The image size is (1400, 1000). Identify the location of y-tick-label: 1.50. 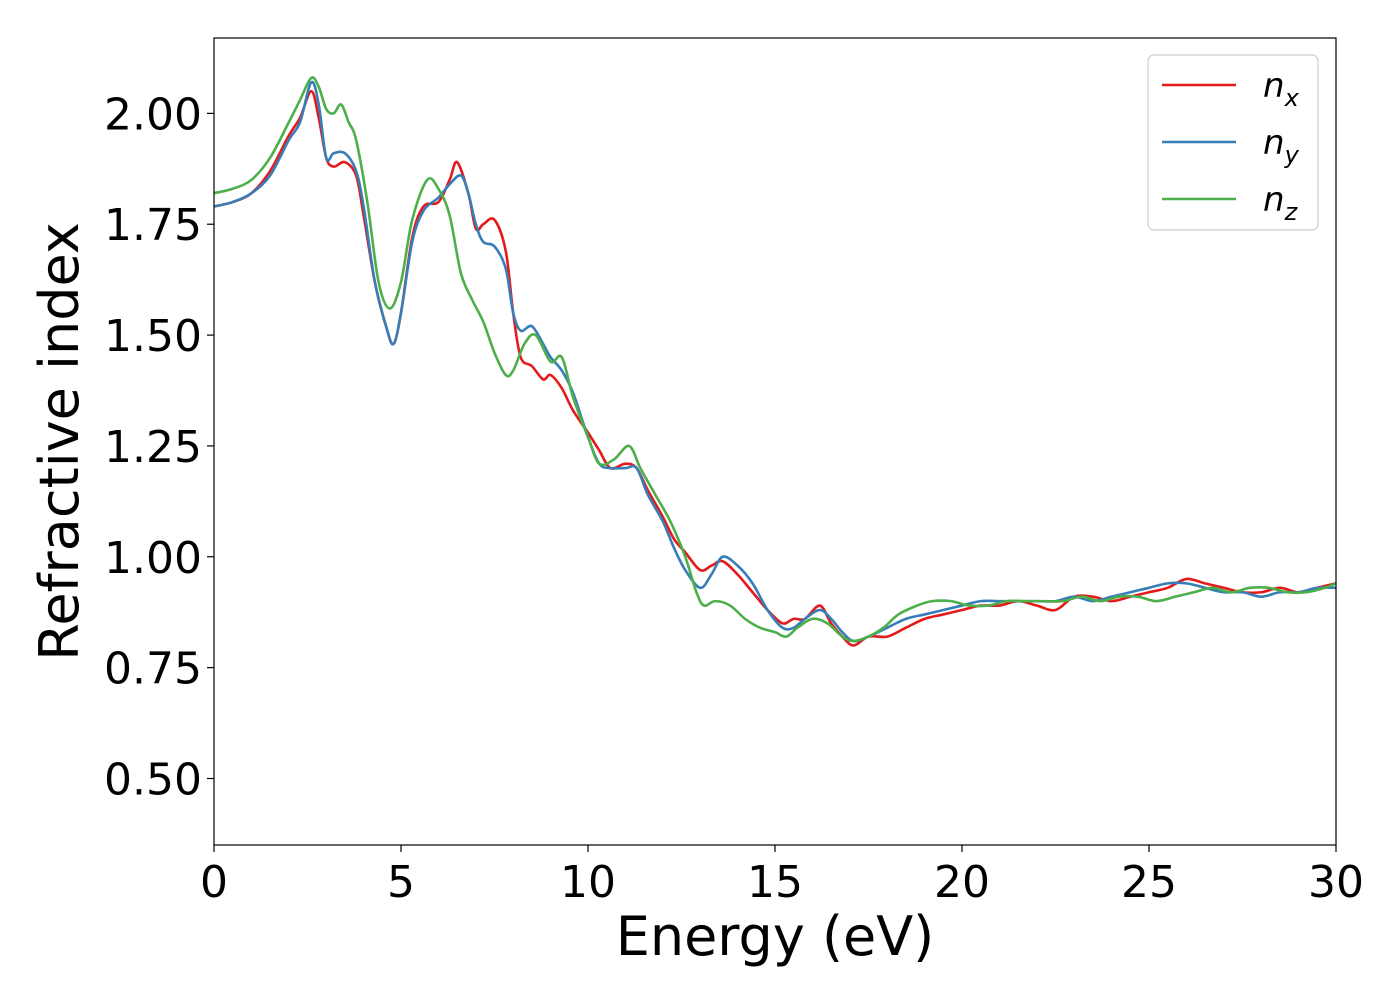
(153, 336).